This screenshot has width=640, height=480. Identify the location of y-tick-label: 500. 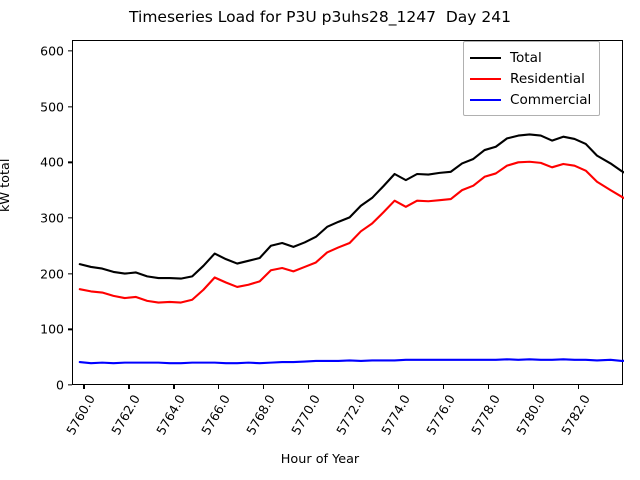
(52, 107).